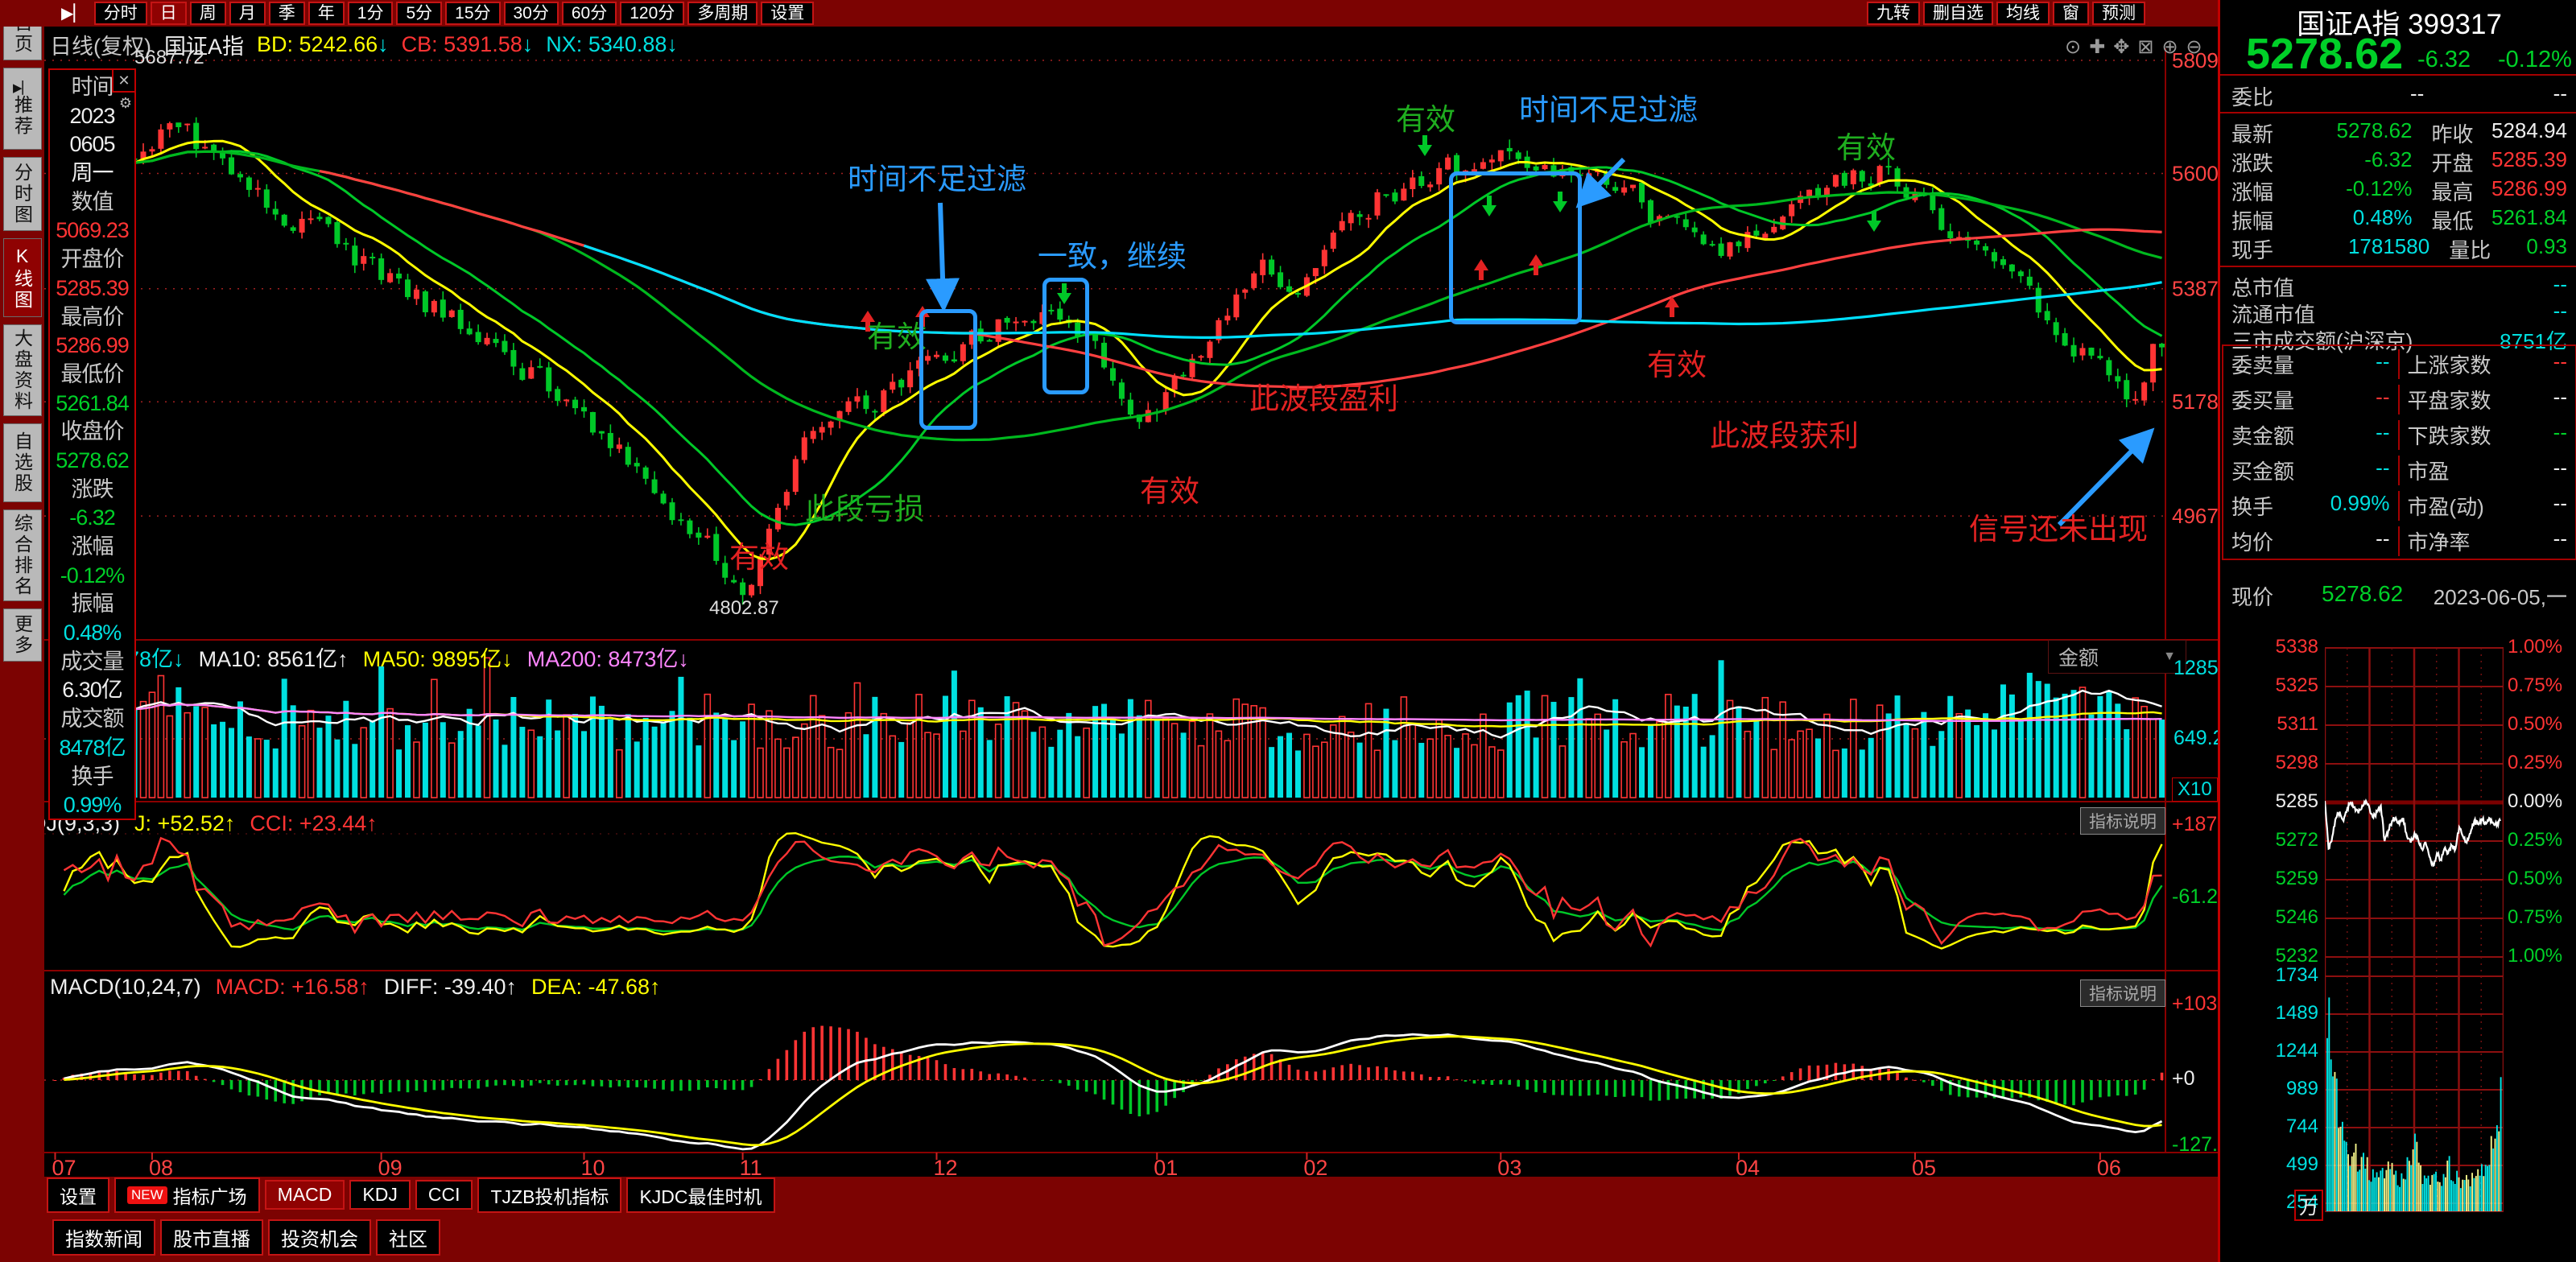 The image size is (2576, 1262). I want to click on zoom-in-icon: ⊕, so click(2169, 47).